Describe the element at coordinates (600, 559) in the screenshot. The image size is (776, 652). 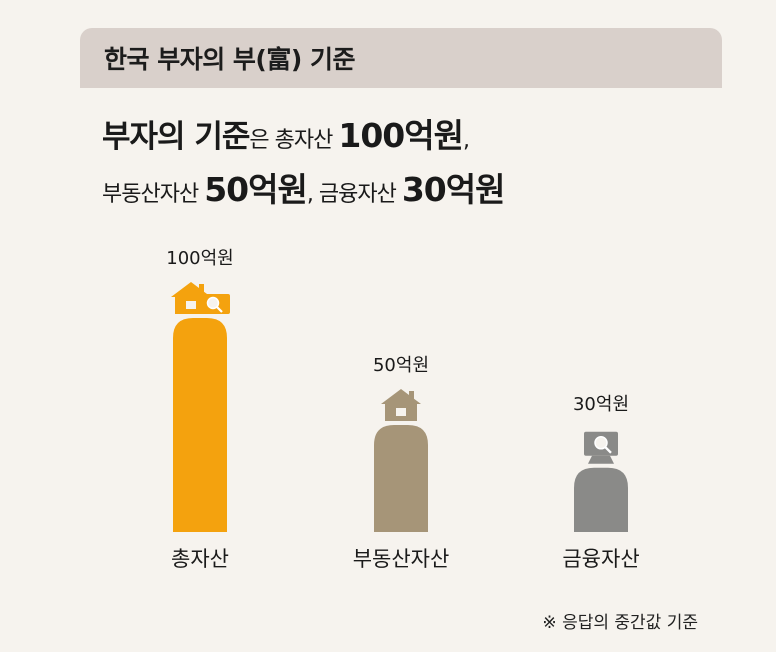
I see `category-label: 금융자산` at that location.